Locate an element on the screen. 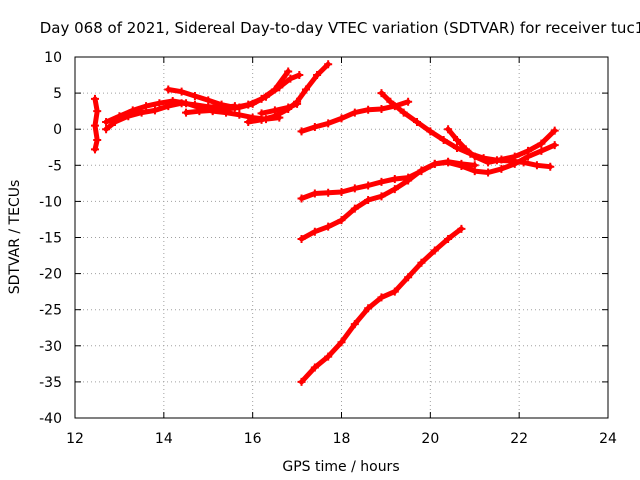 This screenshot has height=480, width=640. y-tick-labels: 10 5 0 -5 -10 -15 -20 -25 -30 -35 -40 is located at coordinates (50, 238).